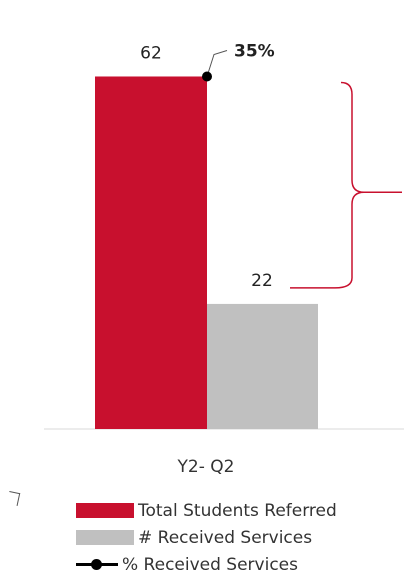 This screenshot has height=582, width=417. What do you see at coordinates (97, 564) in the screenshot?
I see `legend-line-marker` at bounding box center [97, 564].